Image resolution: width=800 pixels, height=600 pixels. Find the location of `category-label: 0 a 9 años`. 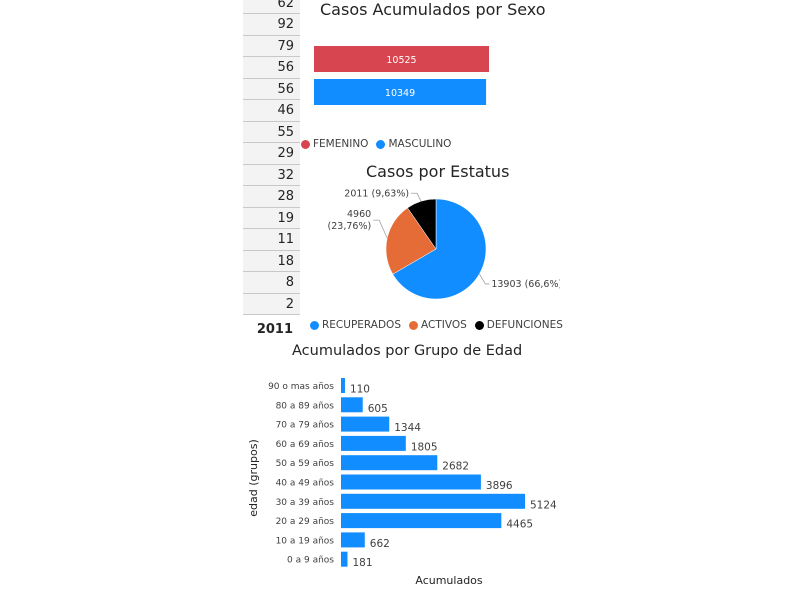

category-label: 0 a 9 años is located at coordinates (310, 561).